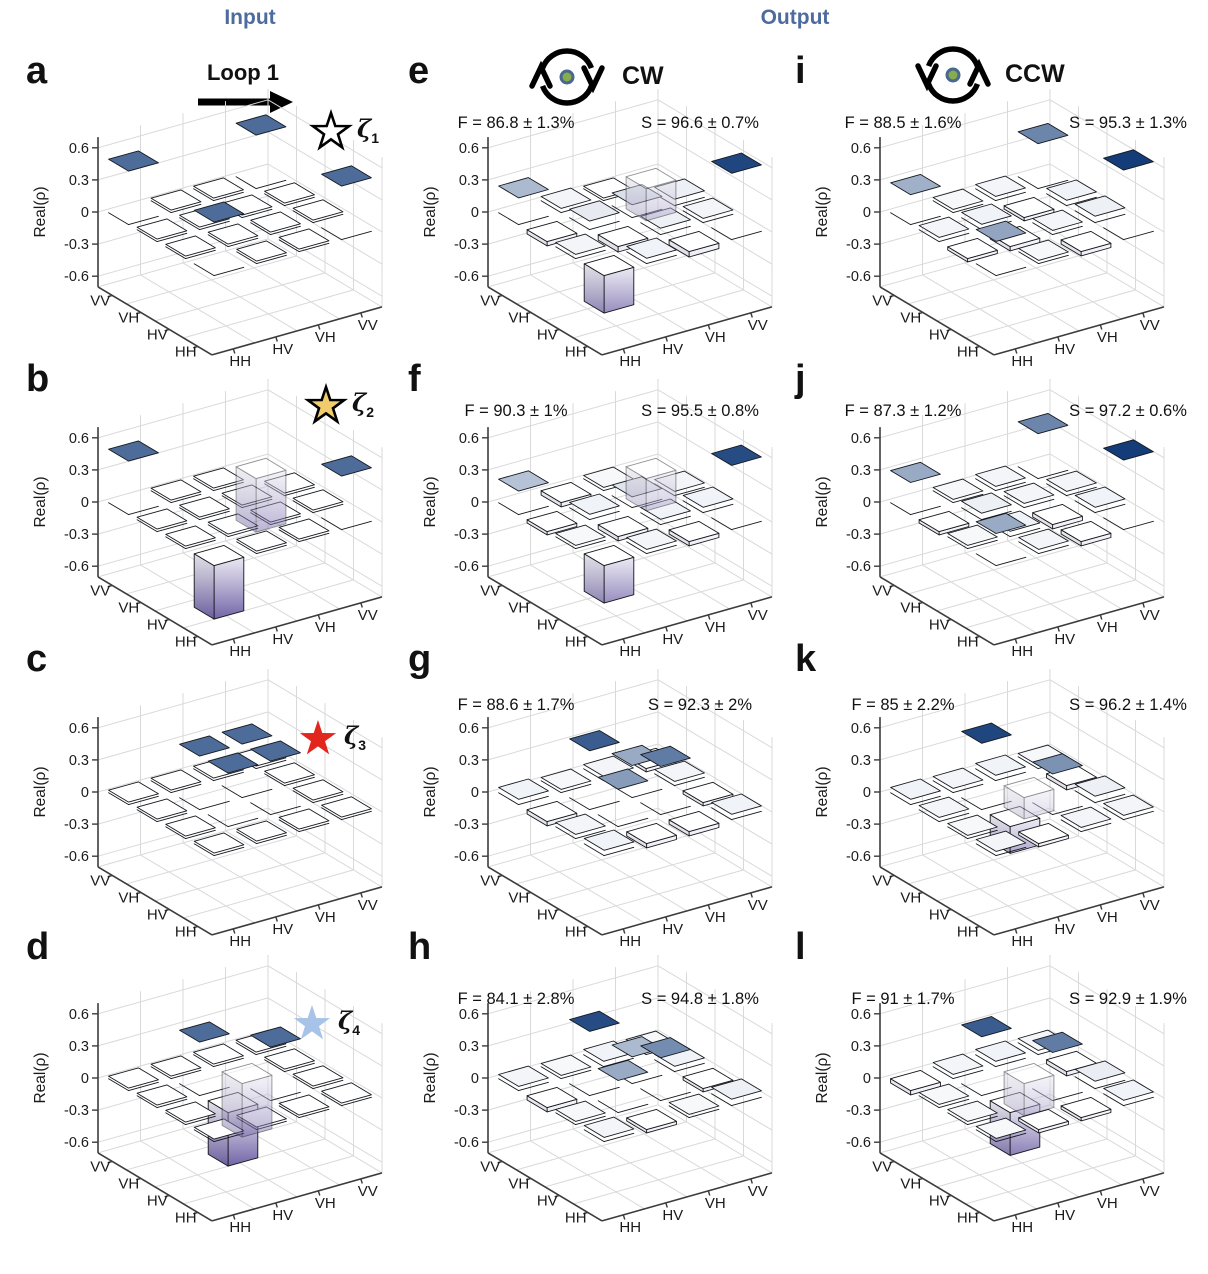 The image size is (1208, 1274). I want to click on similarity-label-i: S = 95.3 ± 1.3%, so click(1128, 123).